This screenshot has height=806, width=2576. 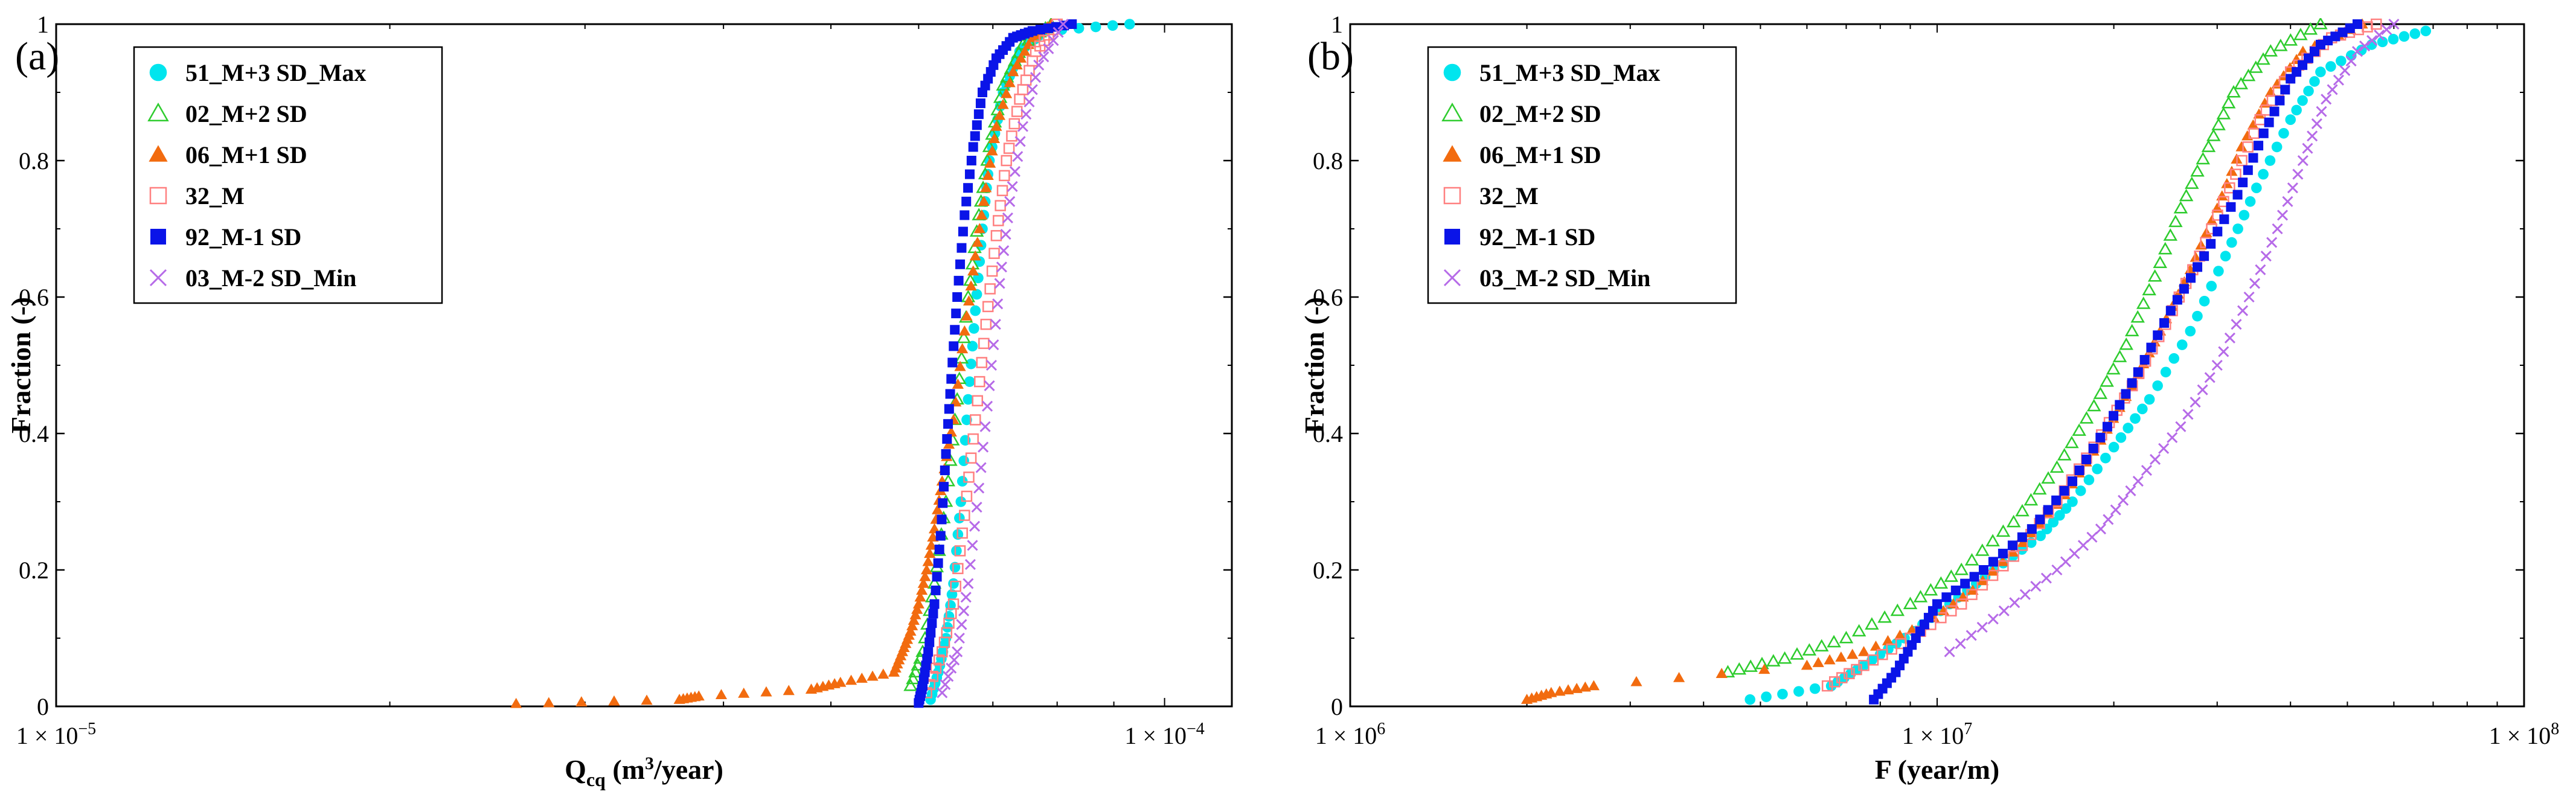 I want to click on legend-entry: 92_M-1 SD, so click(x=243, y=237).